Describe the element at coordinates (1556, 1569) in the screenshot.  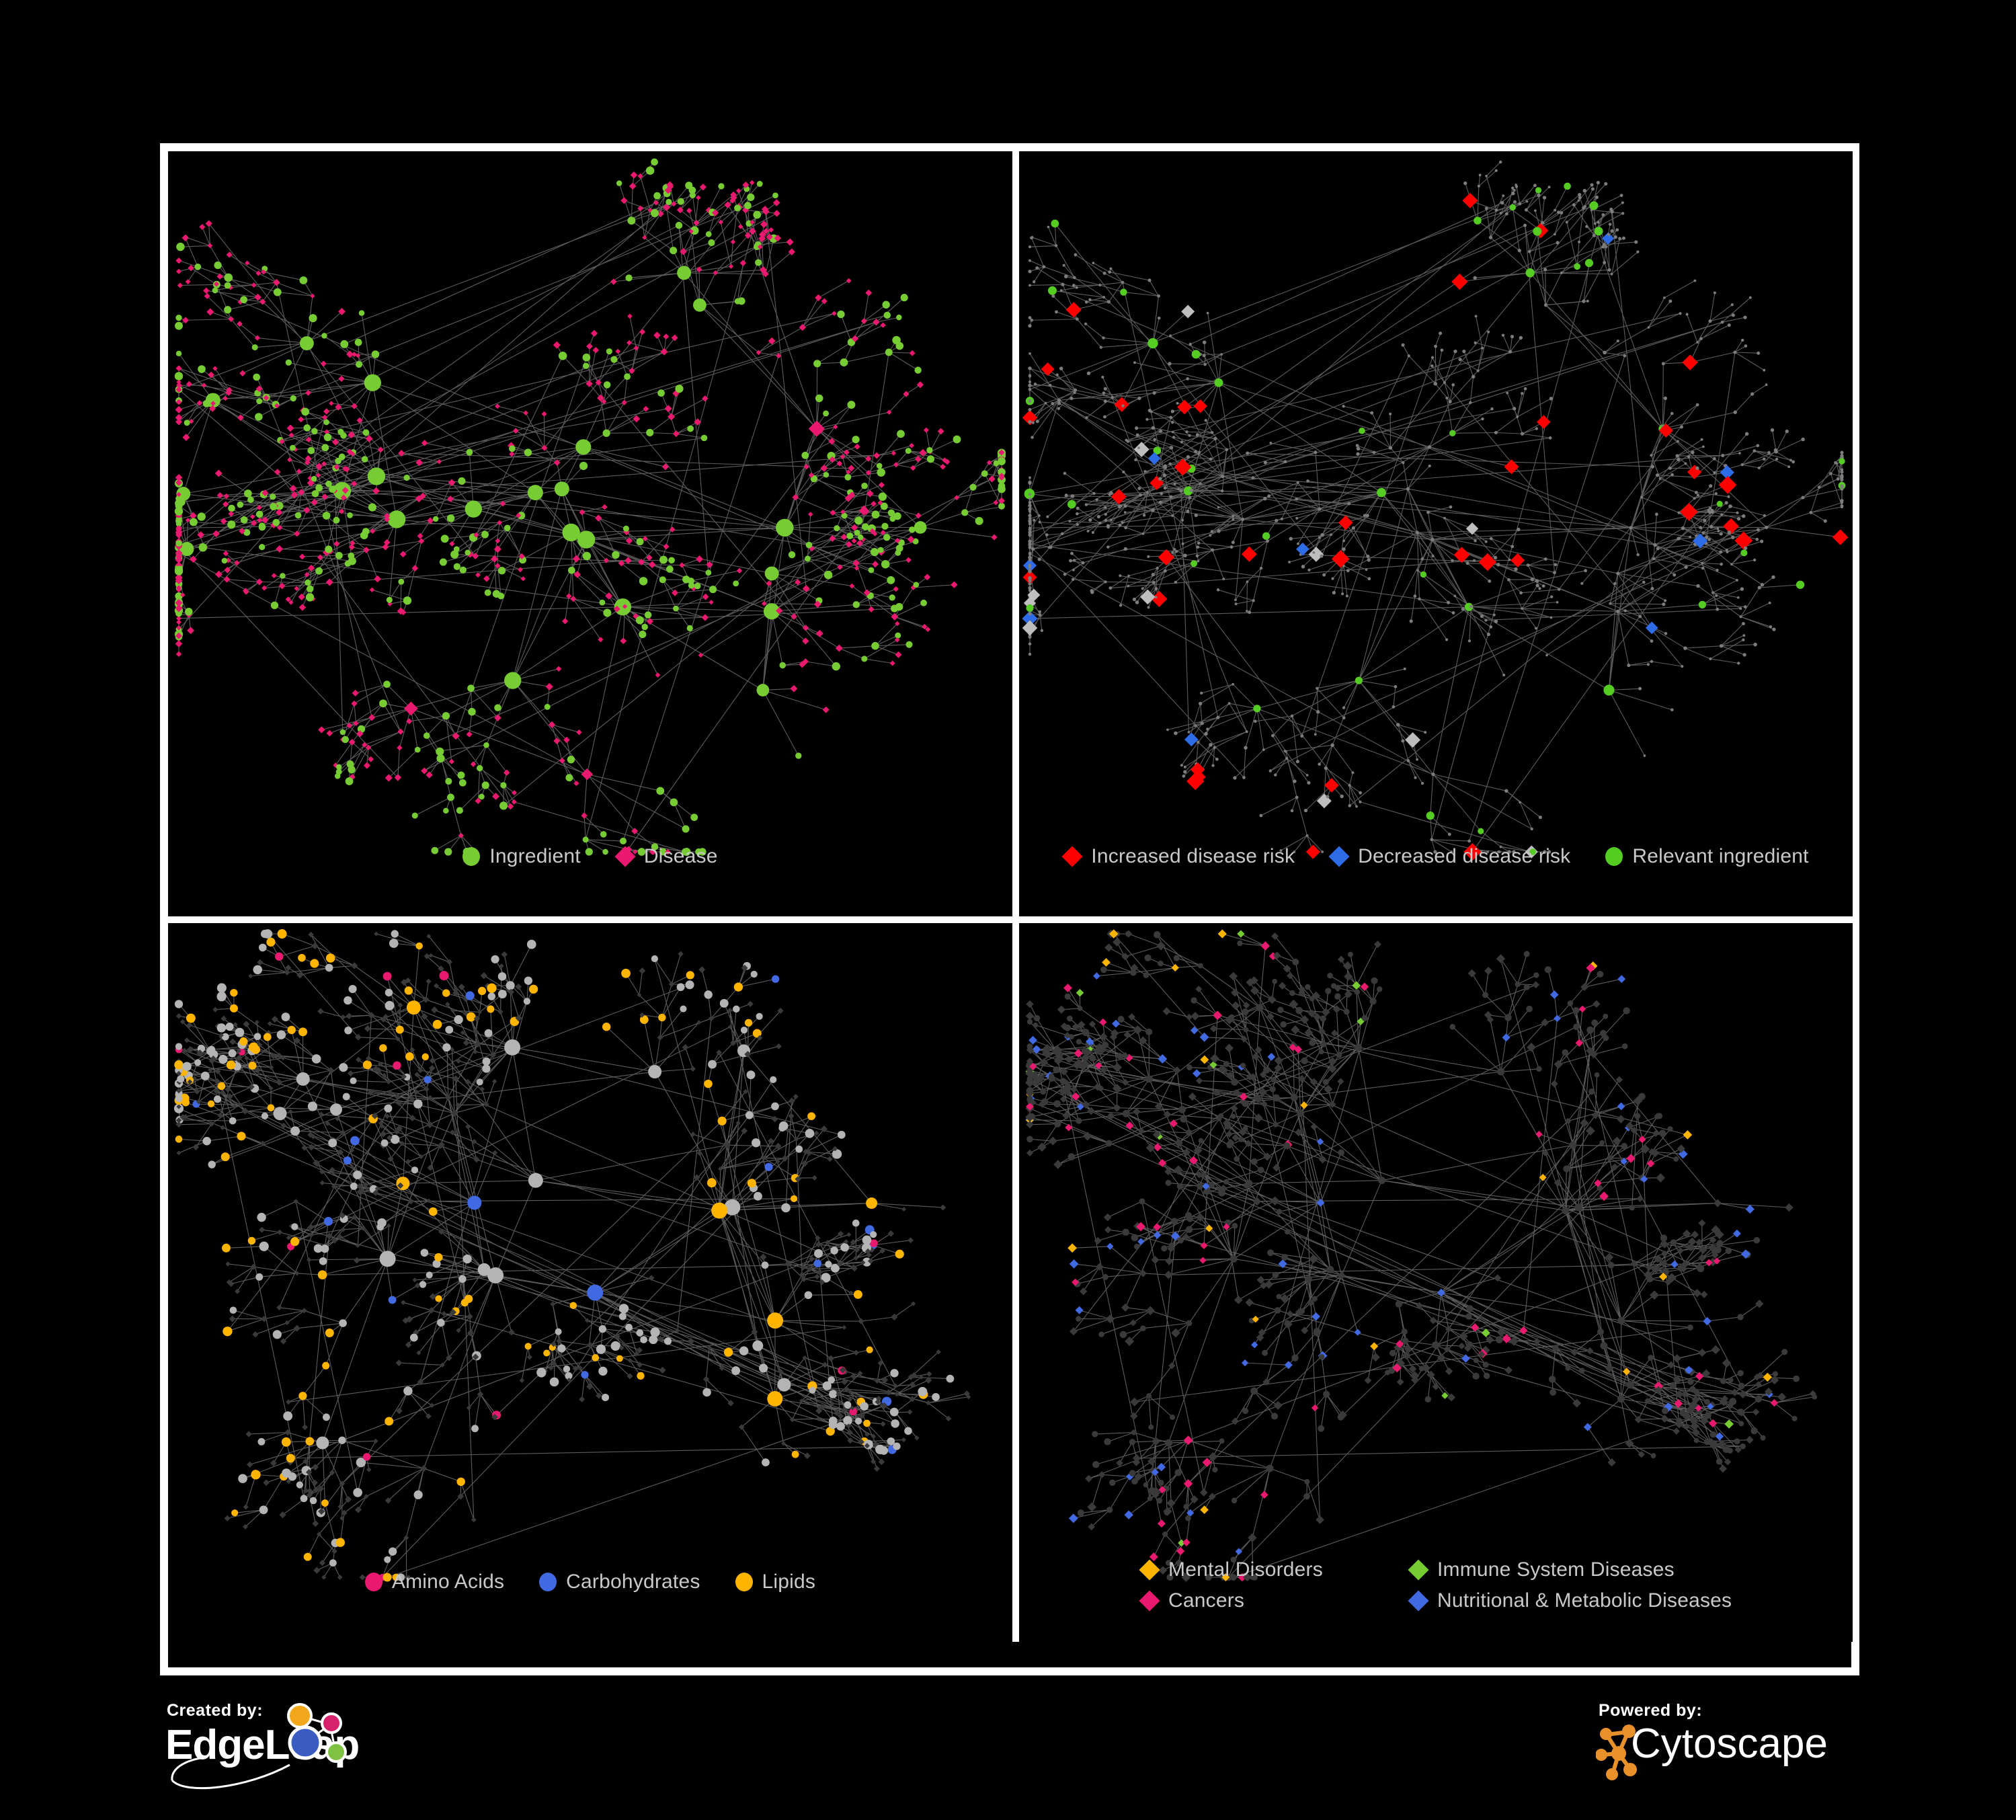
I see `legend-label: Immune System Diseases` at that location.